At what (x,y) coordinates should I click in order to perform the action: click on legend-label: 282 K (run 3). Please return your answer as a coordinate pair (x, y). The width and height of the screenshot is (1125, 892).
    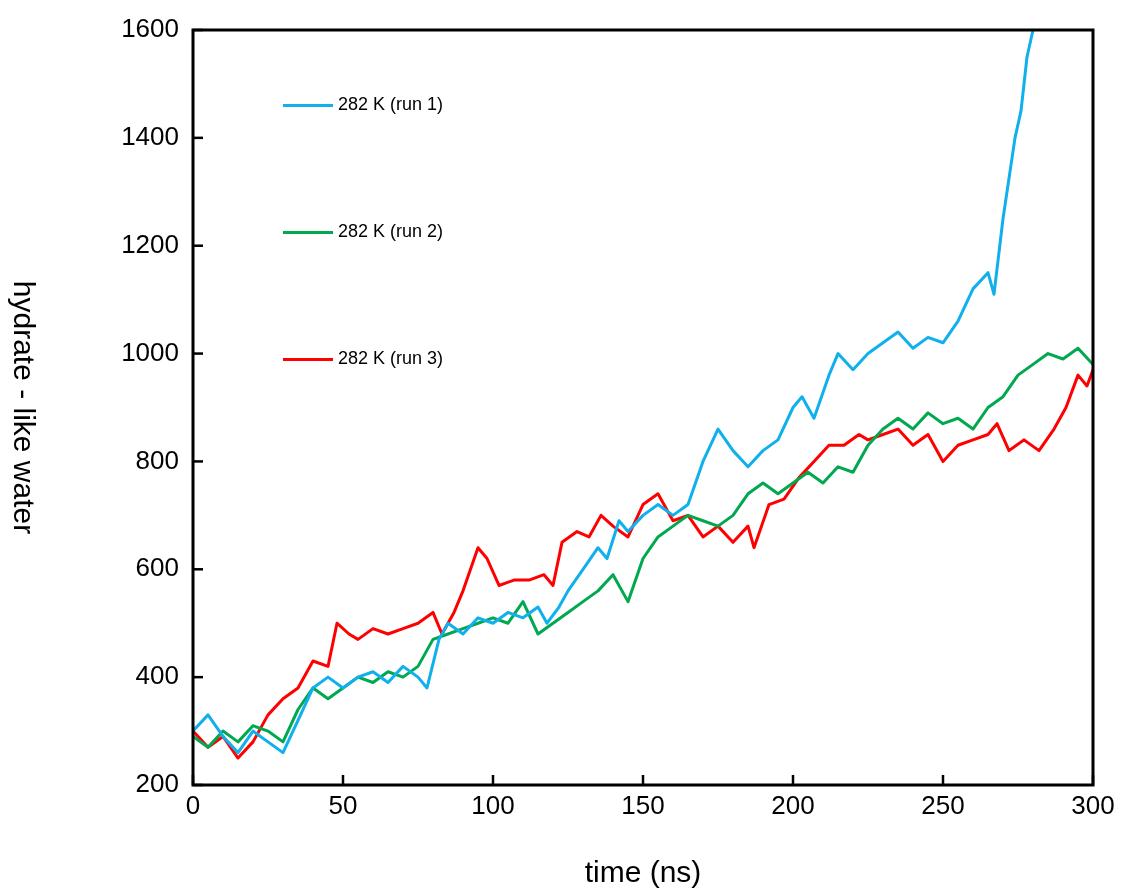
    Looking at the image, I should click on (391, 358).